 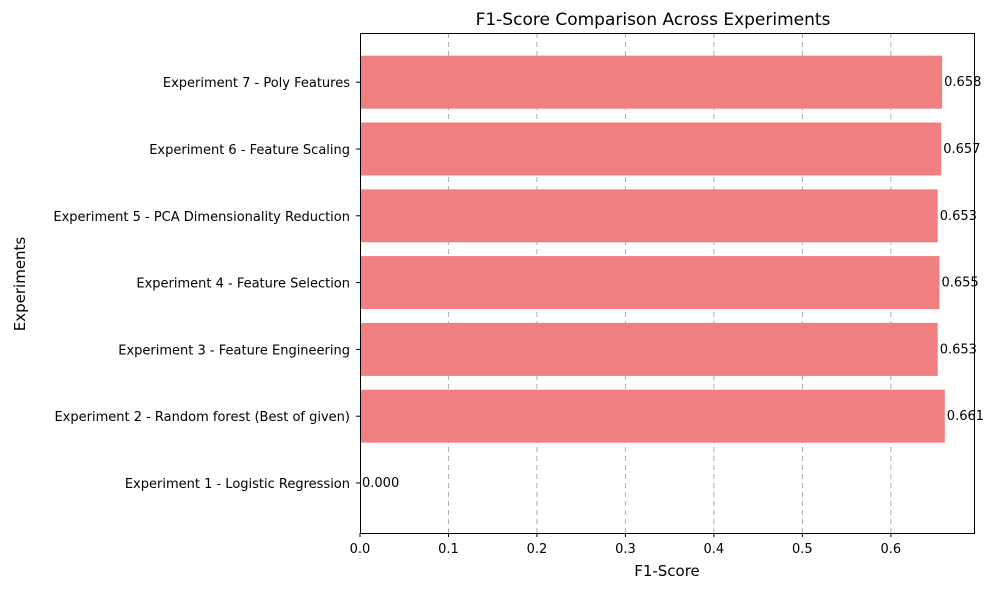 What do you see at coordinates (961, 149) in the screenshot?
I see `bar-value-label: 0.657` at bounding box center [961, 149].